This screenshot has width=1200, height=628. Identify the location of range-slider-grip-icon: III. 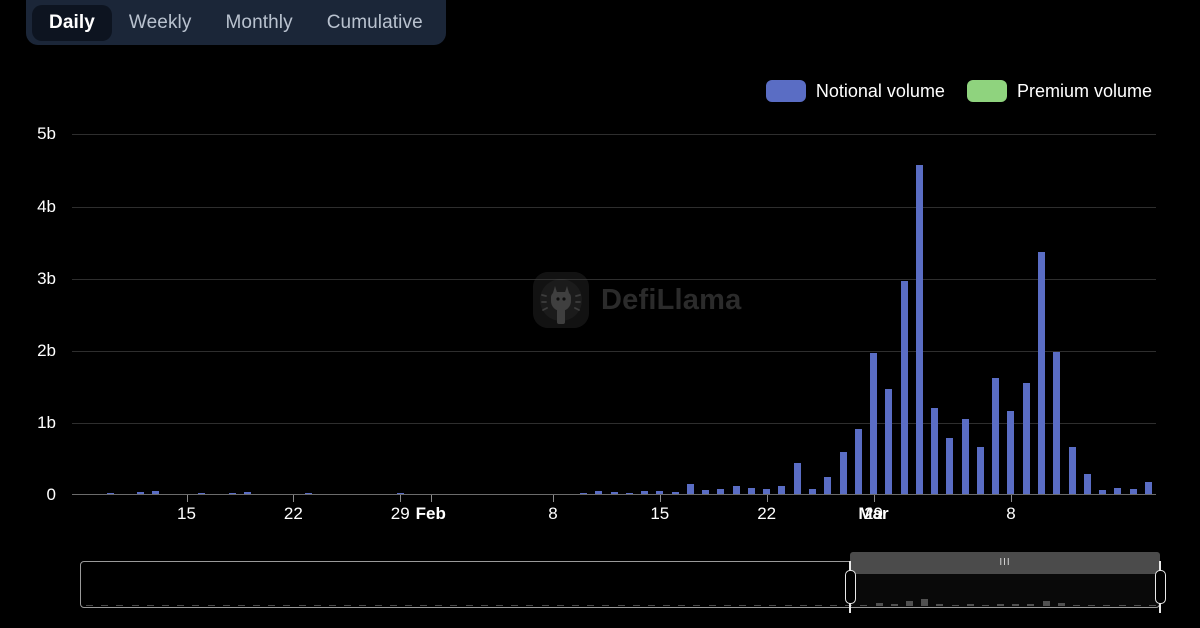
(1005, 562).